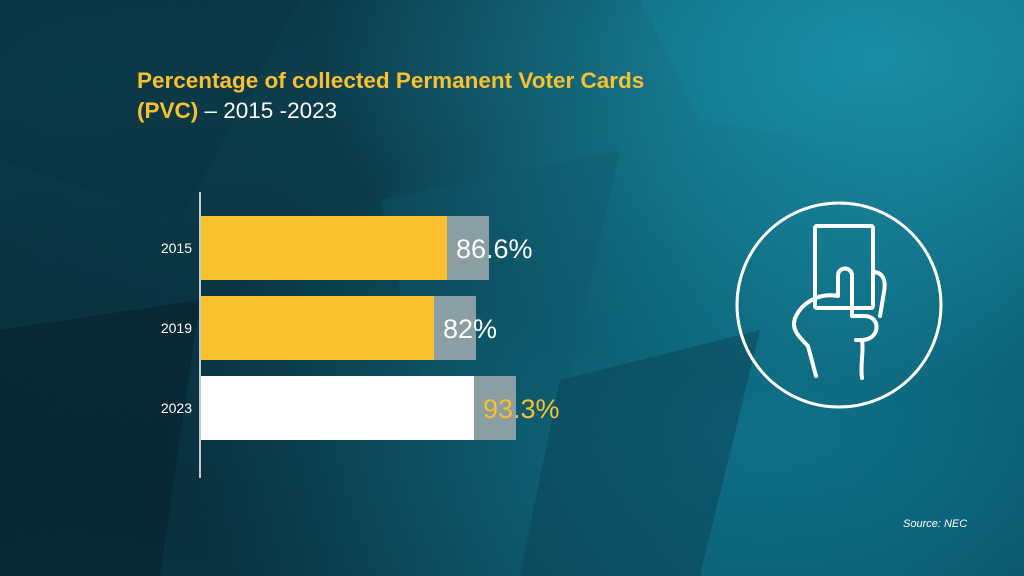 The image size is (1024, 576). What do you see at coordinates (176, 248) in the screenshot?
I see `category-label-2015: 2015` at bounding box center [176, 248].